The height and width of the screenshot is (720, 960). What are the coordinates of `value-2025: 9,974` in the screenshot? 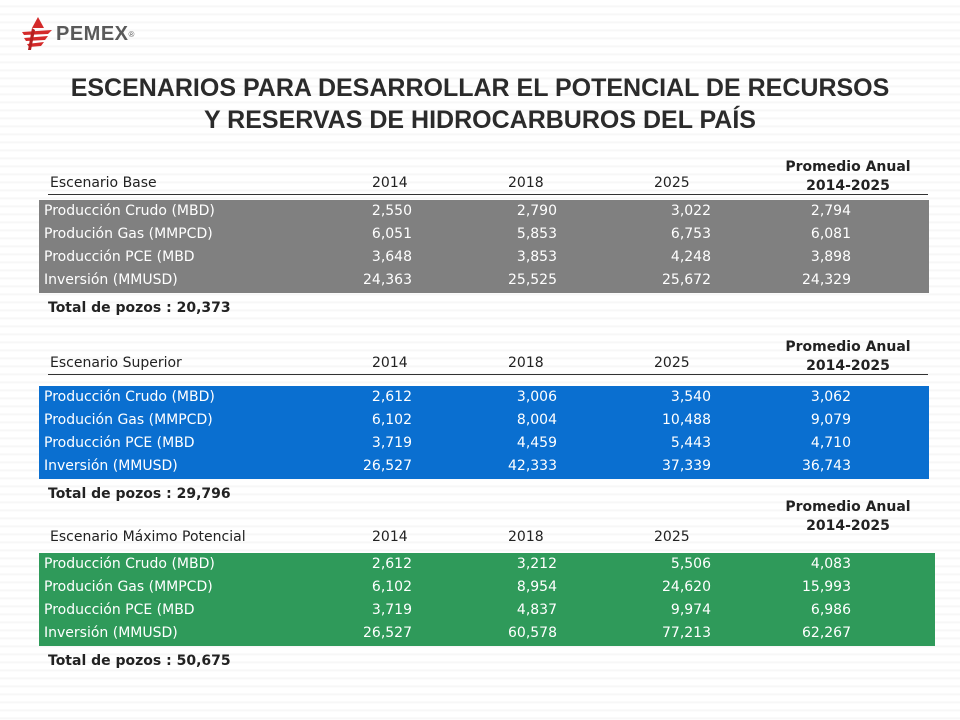 It's located at (690, 610).